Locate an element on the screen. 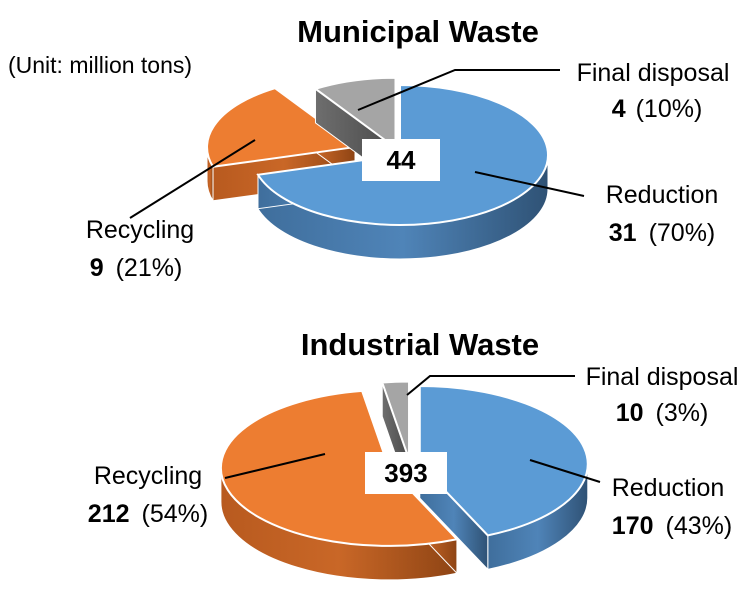 The image size is (755, 589). slice-recycling is located at coordinates (339, 468).